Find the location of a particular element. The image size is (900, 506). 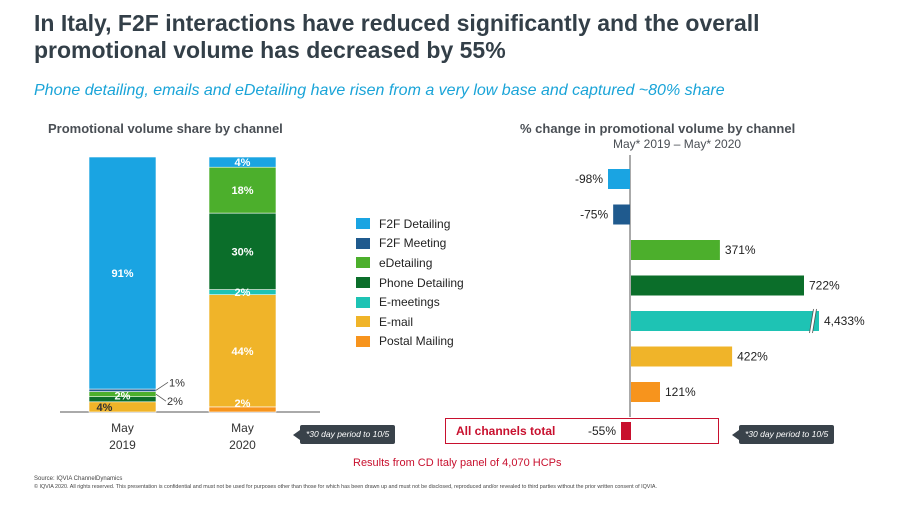

category-label: 2019 is located at coordinates (122, 445).